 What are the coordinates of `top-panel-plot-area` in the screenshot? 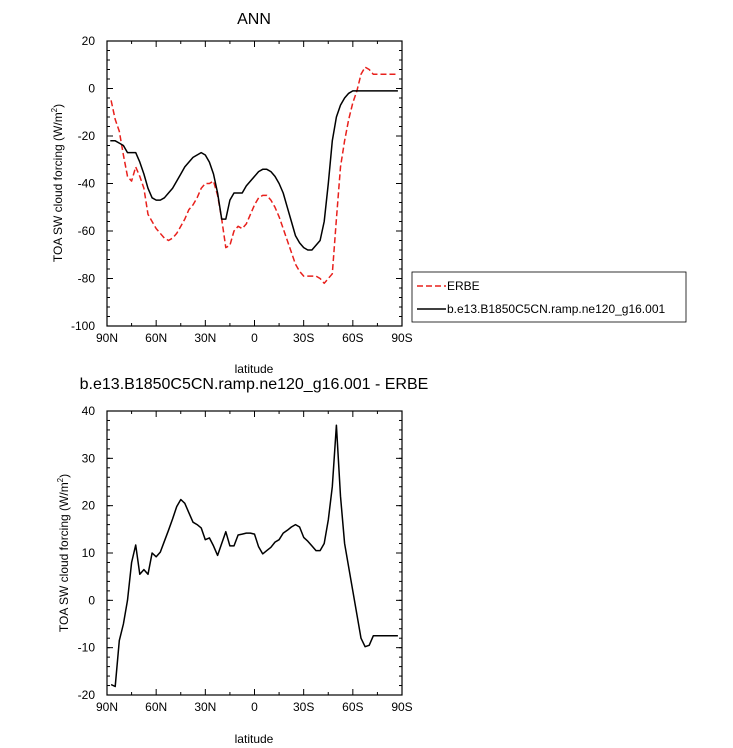 It's located at (254, 175).